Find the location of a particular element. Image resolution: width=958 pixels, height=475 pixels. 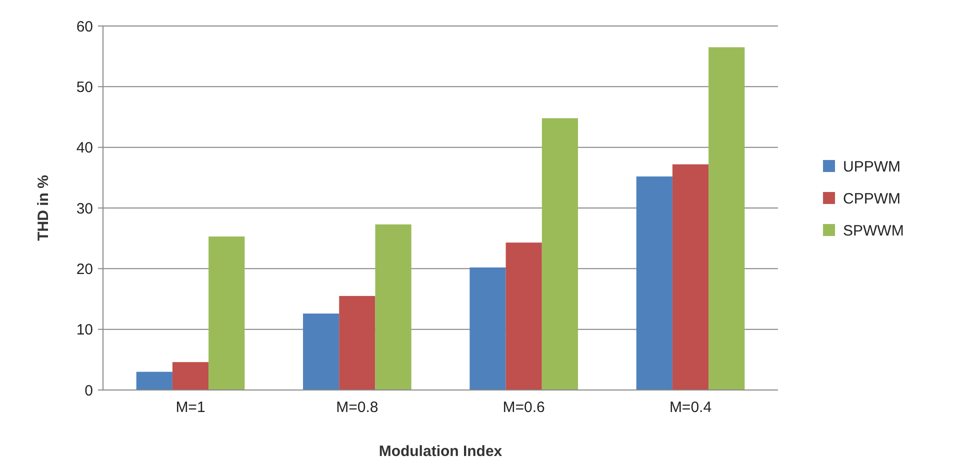

x-tick-label: M=0.4 is located at coordinates (690, 407).